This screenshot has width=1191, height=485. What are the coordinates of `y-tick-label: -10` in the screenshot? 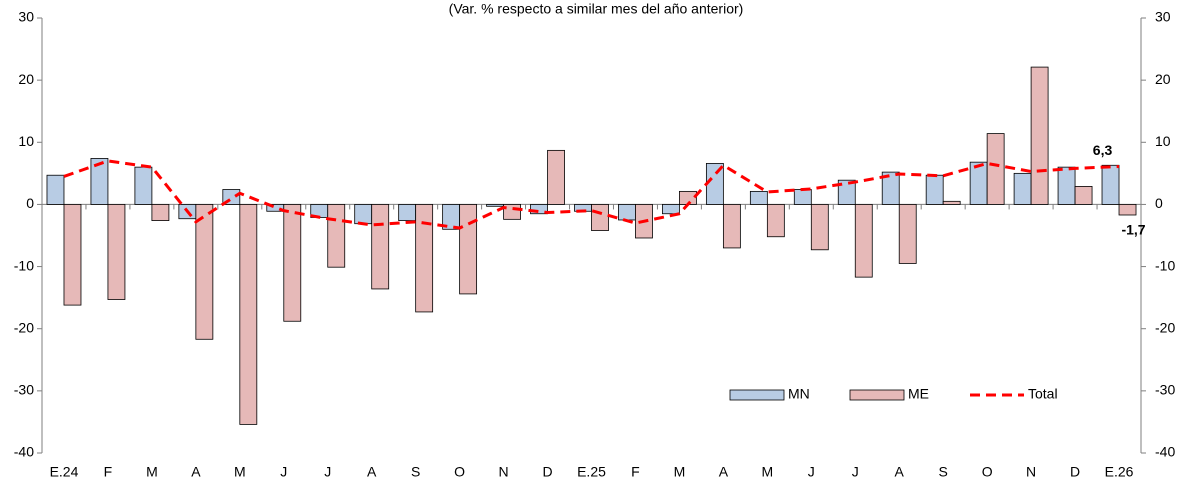 It's located at (24, 265).